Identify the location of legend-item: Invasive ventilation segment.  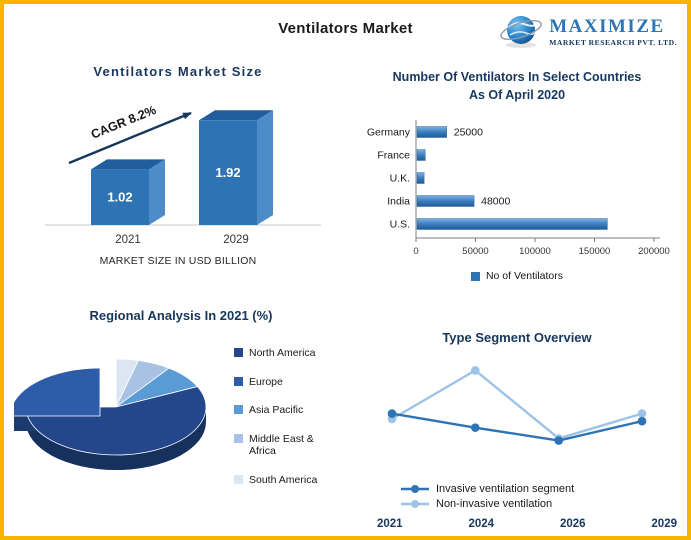
(541, 489).